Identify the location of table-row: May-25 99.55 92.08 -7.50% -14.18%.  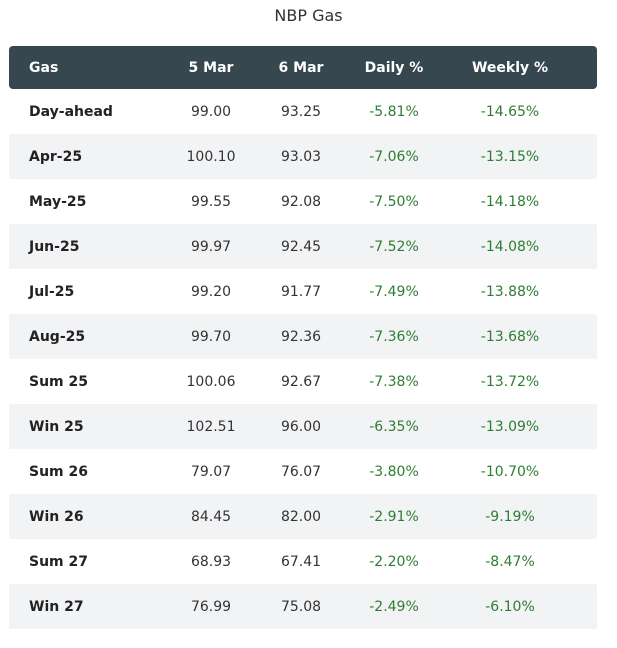
(303, 201).